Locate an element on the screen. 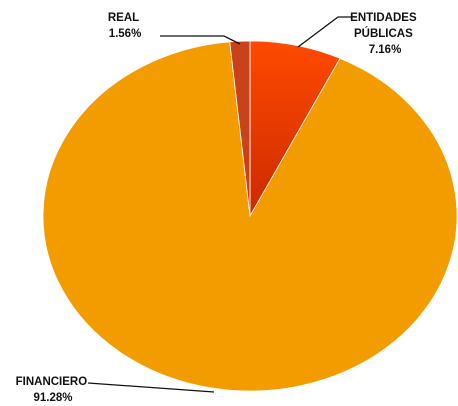 The width and height of the screenshot is (458, 406). slice-label-real: REAL 1.56% is located at coordinates (125, 26).